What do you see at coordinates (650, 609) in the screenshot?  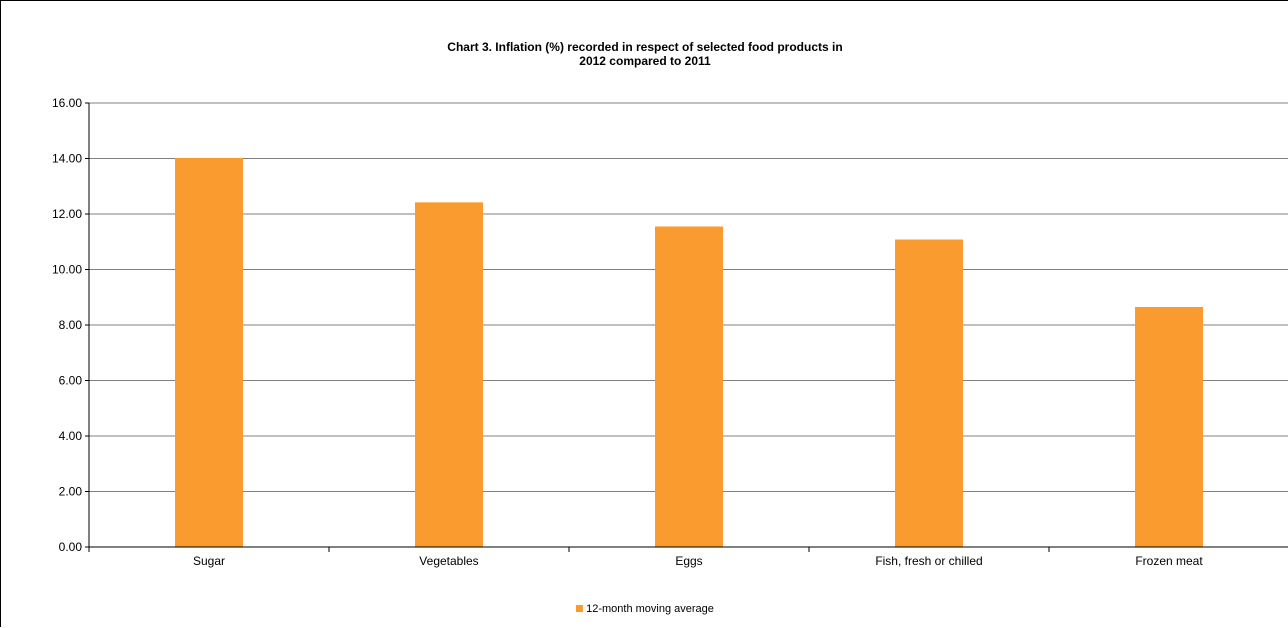 I see `legend-label: 12-month moving average` at bounding box center [650, 609].